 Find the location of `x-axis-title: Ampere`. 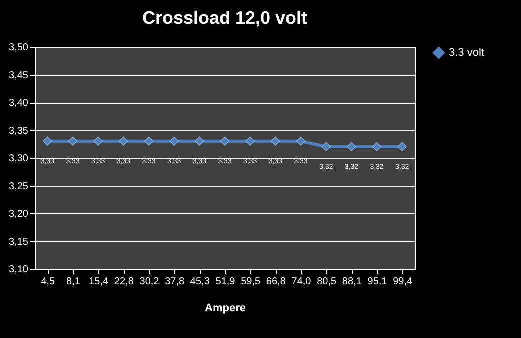

x-axis-title: Ampere is located at coordinates (225, 308).